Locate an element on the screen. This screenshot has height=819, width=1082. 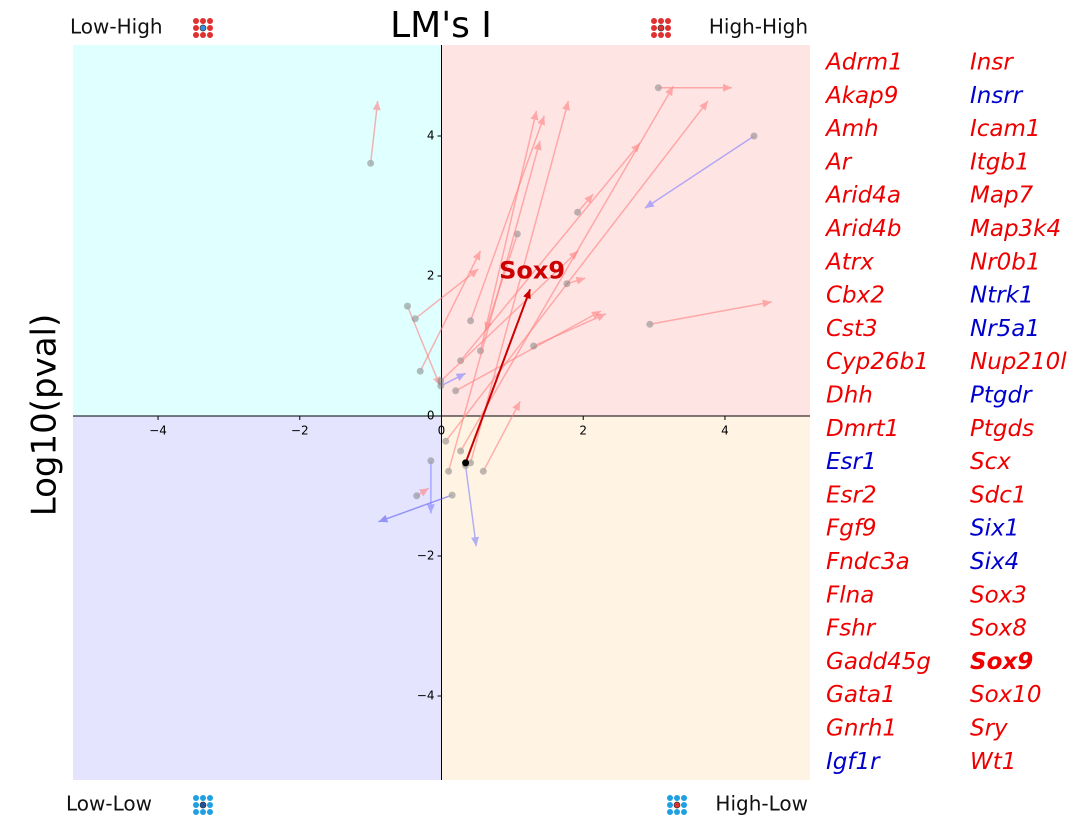
quadrant-label: High-High is located at coordinates (758, 27).